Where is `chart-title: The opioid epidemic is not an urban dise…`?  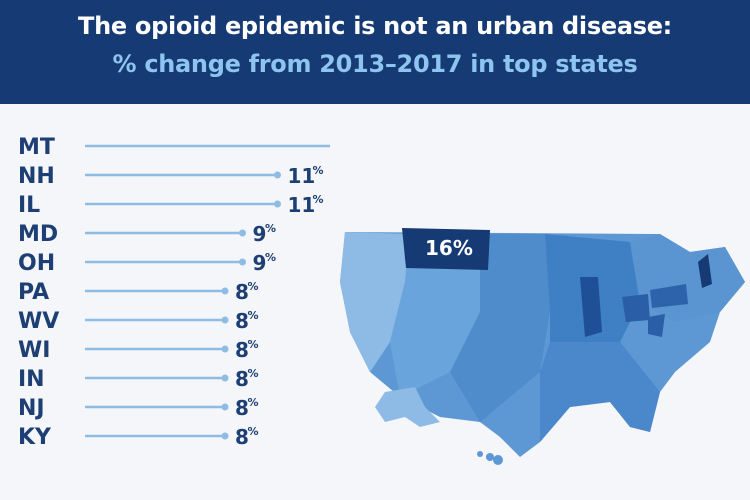
chart-title: The opioid epidemic is not an urban dise… is located at coordinates (375, 26).